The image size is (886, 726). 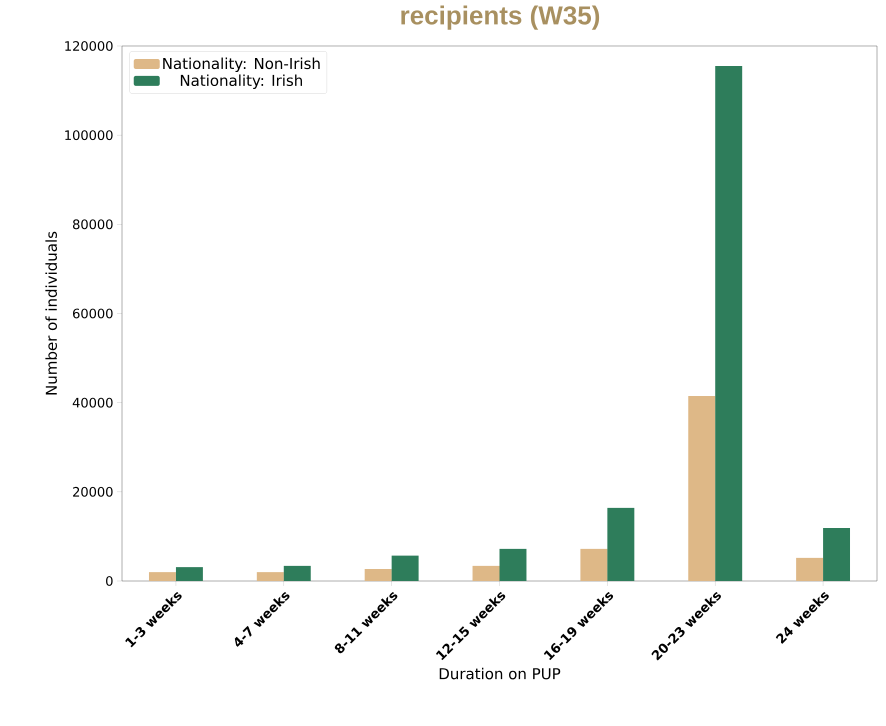 I want to click on y-tick-label: 40000, so click(x=92, y=403).